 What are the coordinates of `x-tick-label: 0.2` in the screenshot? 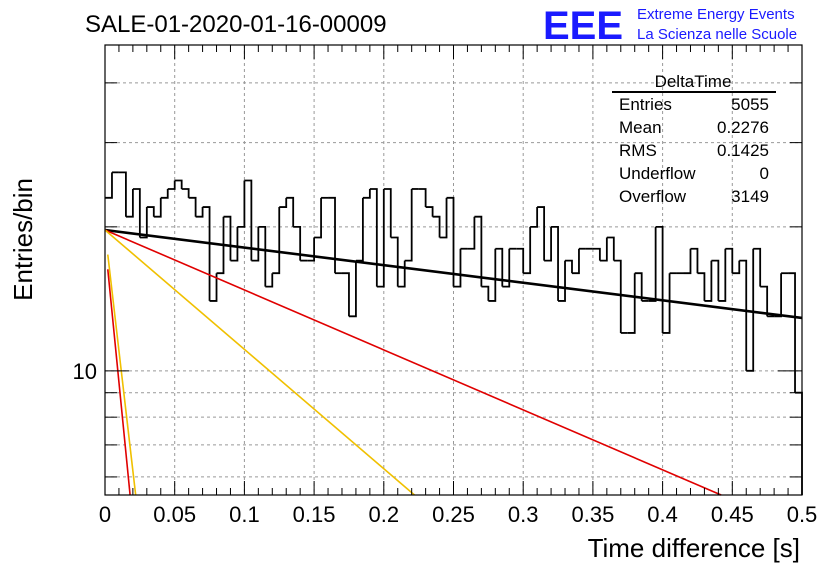 It's located at (384, 514).